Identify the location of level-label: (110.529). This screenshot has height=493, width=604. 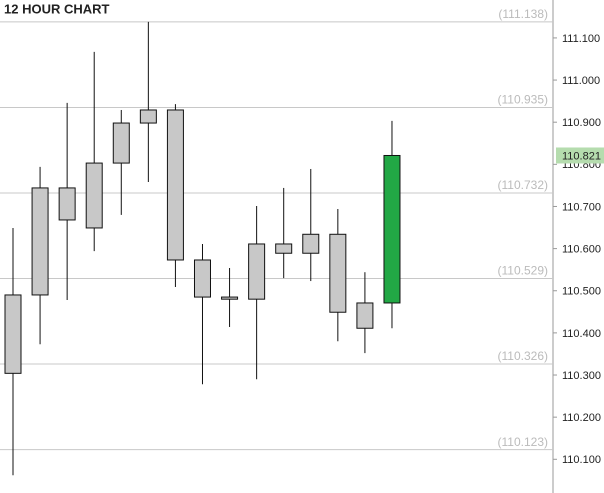
(523, 271).